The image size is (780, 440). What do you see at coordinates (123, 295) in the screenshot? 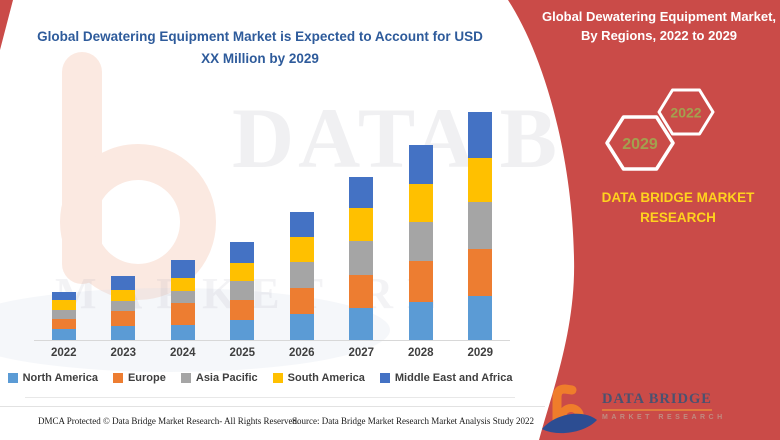
I see `bar-segment-south-america-2023` at bounding box center [123, 295].